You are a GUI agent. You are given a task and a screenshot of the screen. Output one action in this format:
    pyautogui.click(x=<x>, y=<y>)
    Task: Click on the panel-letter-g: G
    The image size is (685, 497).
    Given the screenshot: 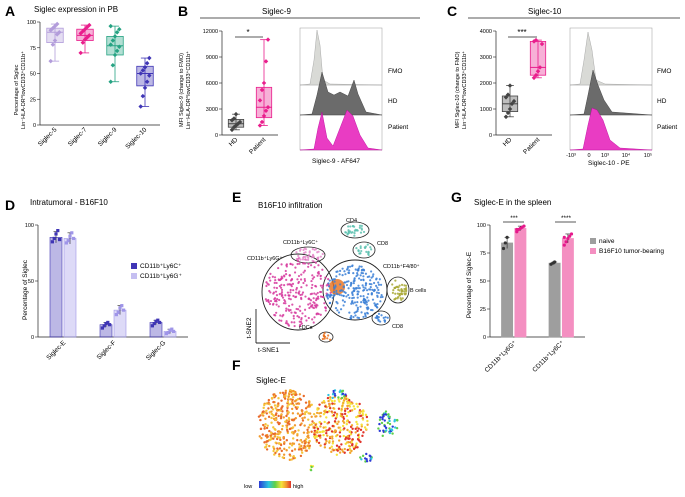 What is the action you would take?
    pyautogui.click(x=456, y=197)
    